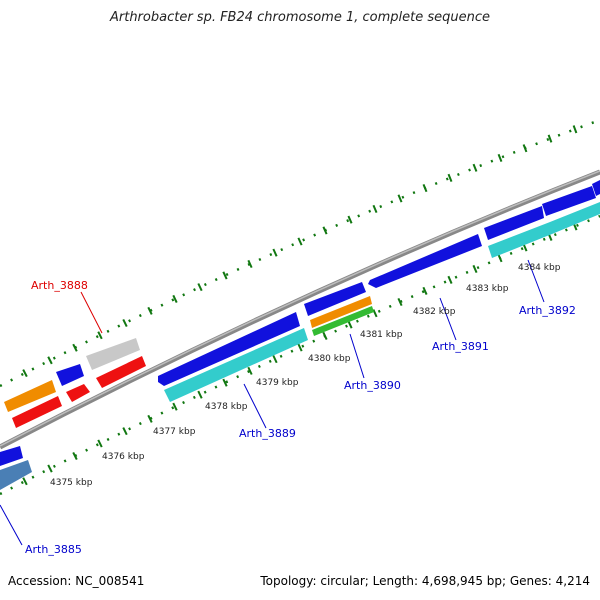  I want to click on gene-arrow-gray, so click(113, 354).